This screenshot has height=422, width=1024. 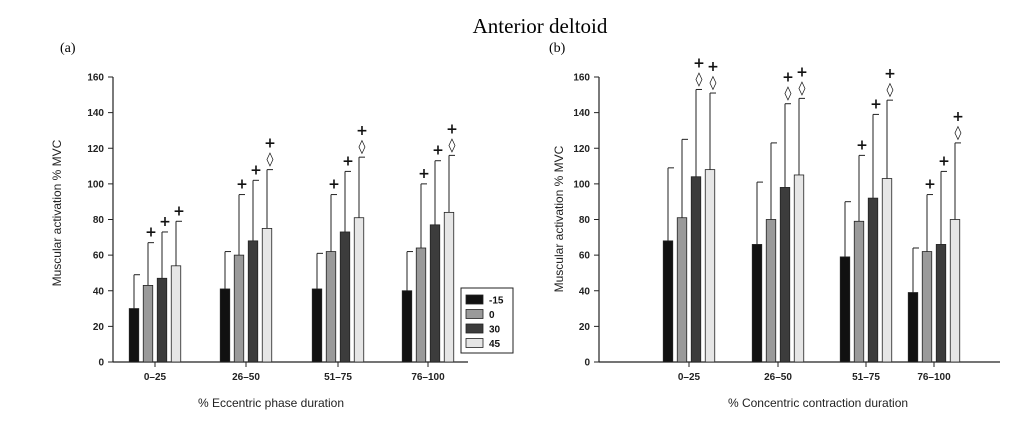 What do you see at coordinates (99, 256) in the screenshot?
I see `y-tick-label: 60` at bounding box center [99, 256].